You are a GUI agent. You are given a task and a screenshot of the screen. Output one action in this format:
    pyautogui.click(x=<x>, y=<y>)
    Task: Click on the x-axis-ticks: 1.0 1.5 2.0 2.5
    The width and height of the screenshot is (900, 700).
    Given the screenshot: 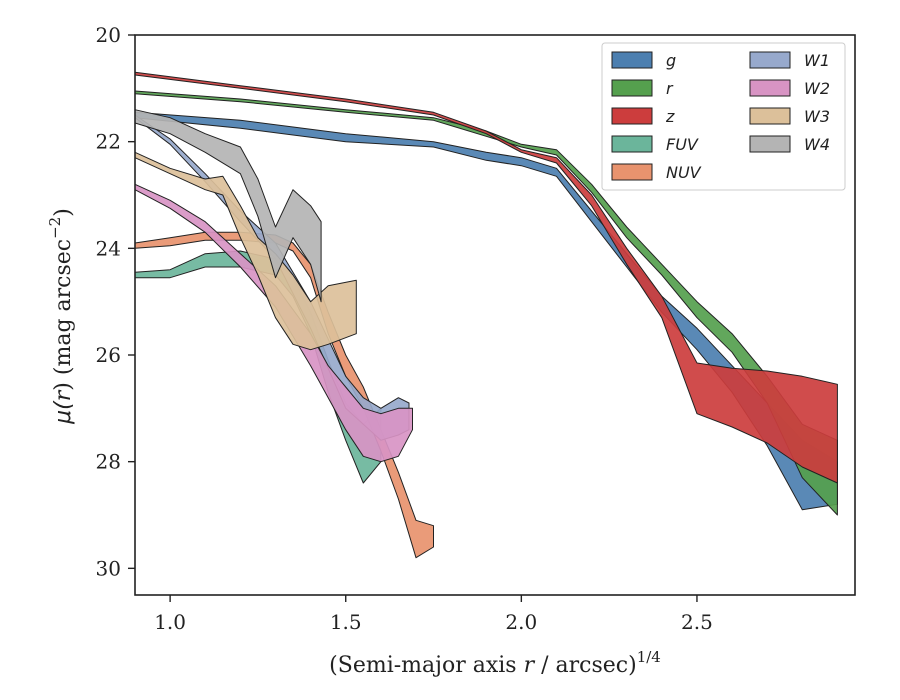 What is the action you would take?
    pyautogui.click(x=433, y=614)
    